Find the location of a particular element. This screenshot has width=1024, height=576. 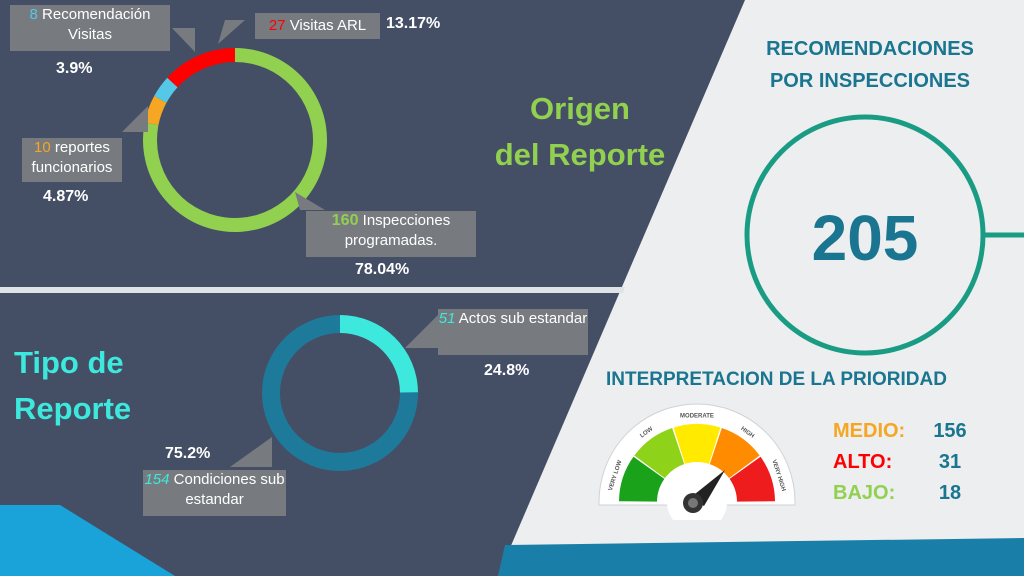

origin-donut-chart is located at coordinates (235, 140).